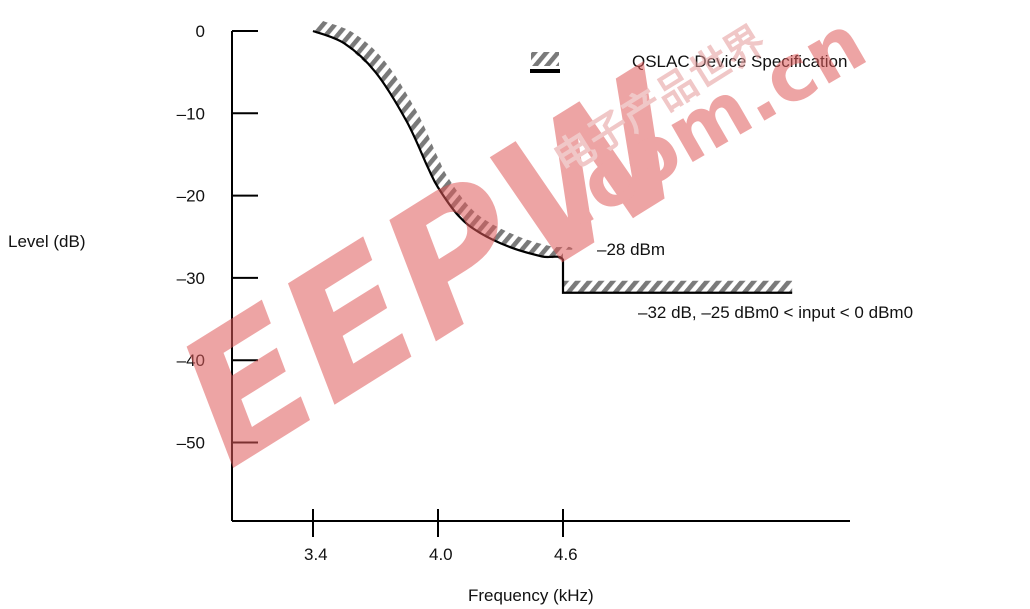  Describe the element at coordinates (316, 554) in the screenshot. I see `x-tick-label-0: 3.4` at that location.